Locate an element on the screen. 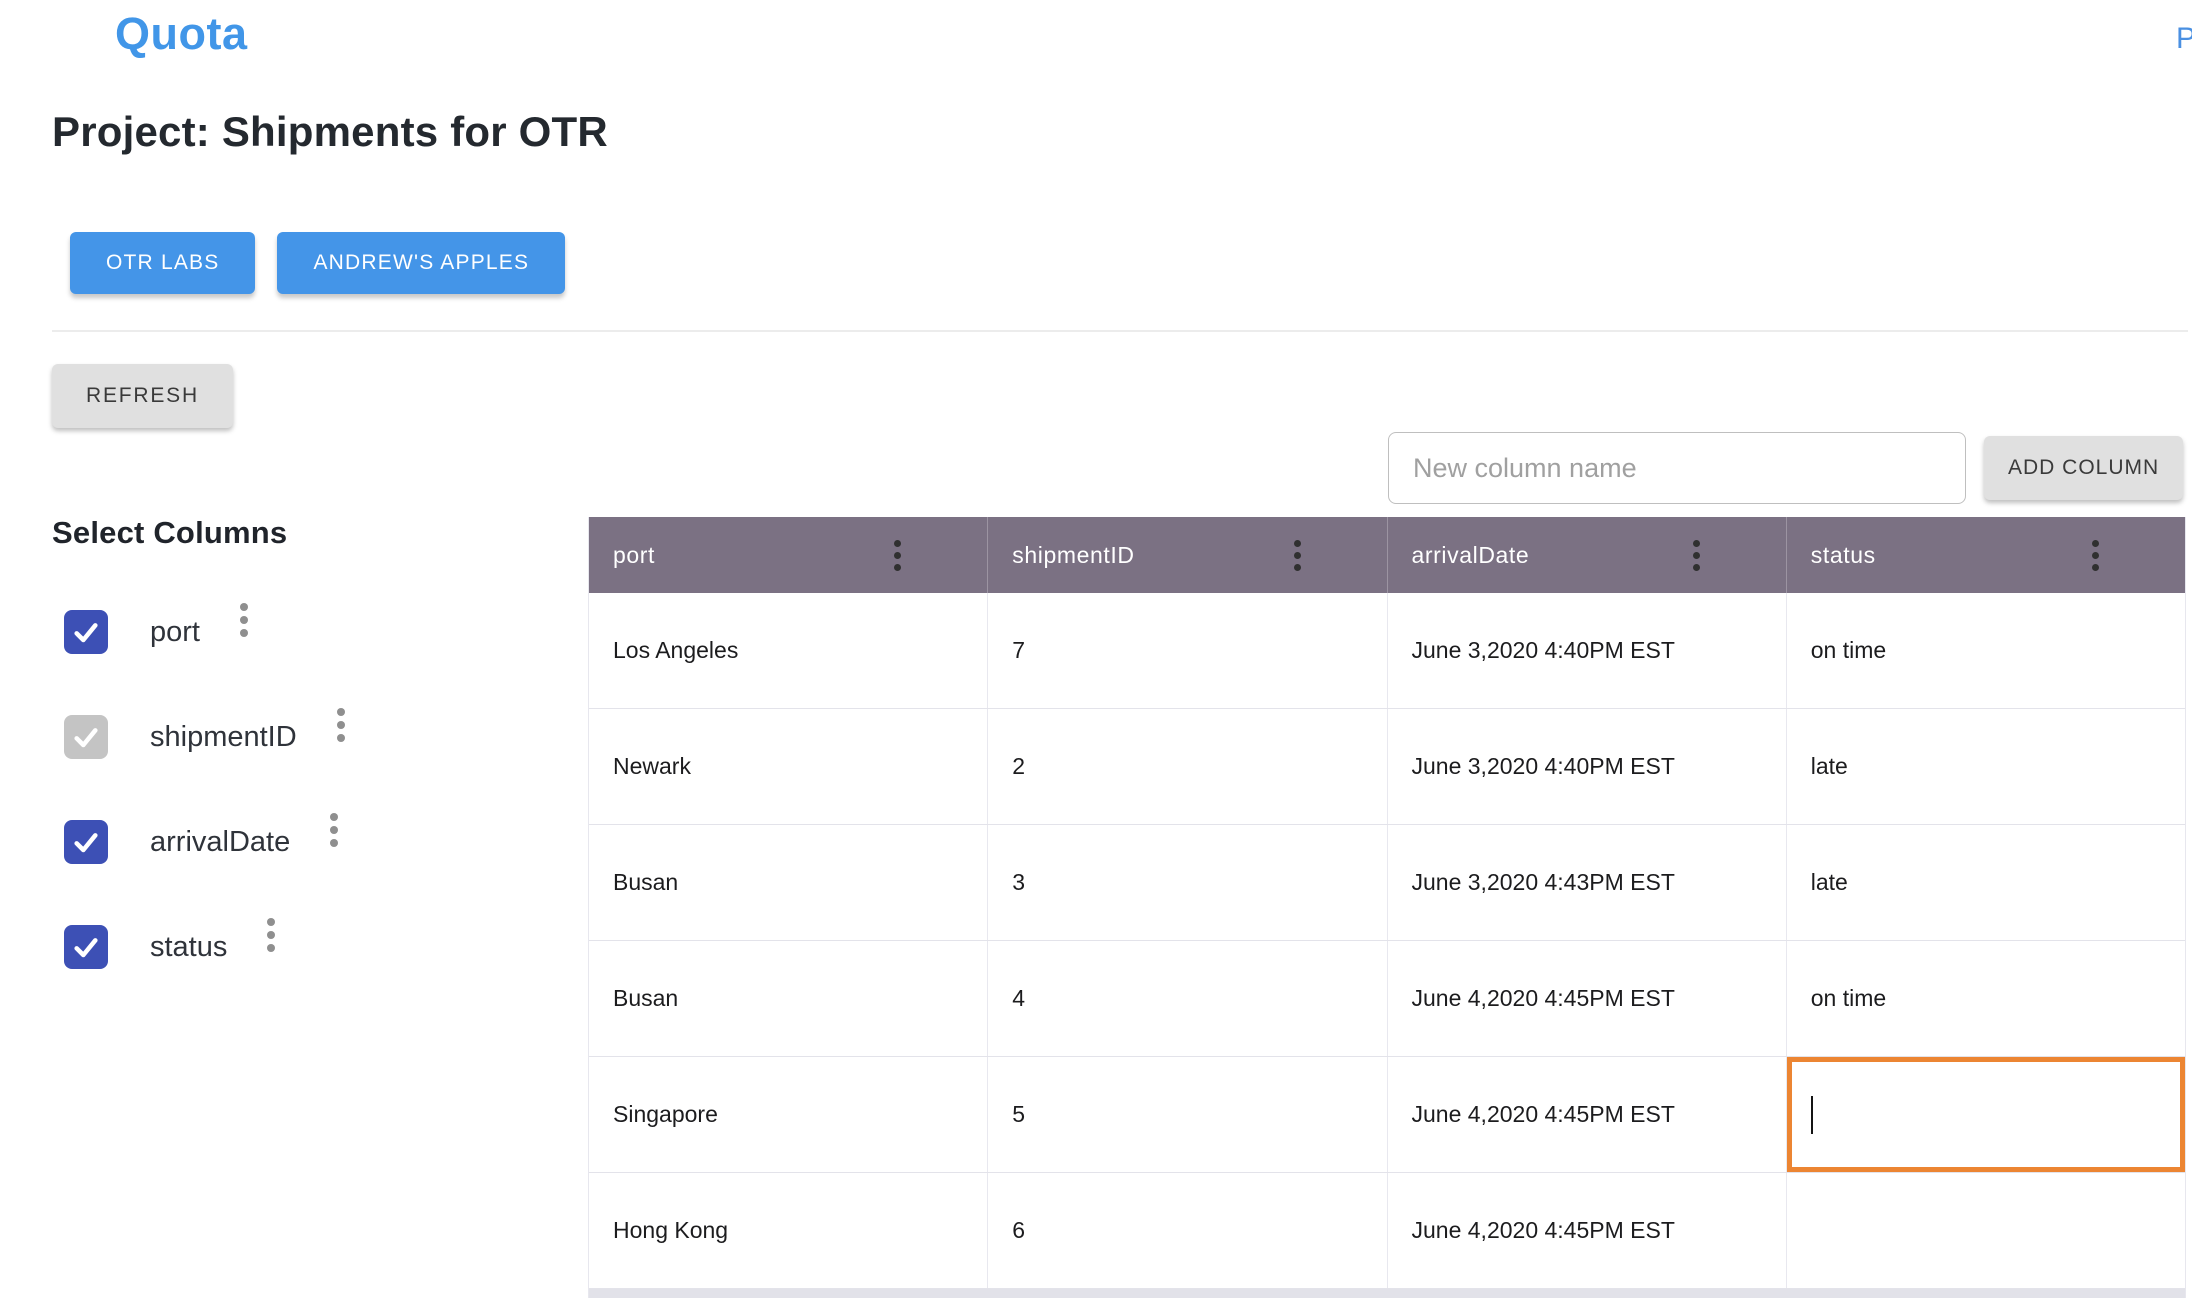 Image resolution: width=2192 pixels, height=1308 pixels. add-column-button: ADD COLUMN is located at coordinates (2084, 468).